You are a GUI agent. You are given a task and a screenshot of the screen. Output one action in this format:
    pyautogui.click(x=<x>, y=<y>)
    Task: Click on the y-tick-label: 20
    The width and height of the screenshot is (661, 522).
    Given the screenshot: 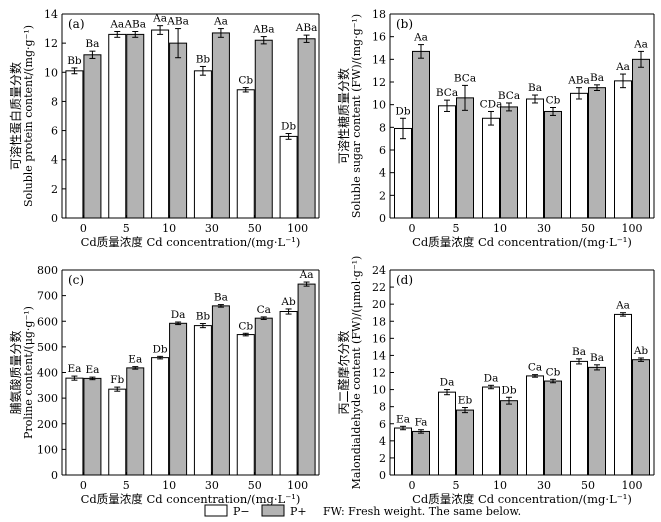 What is the action you would take?
    pyautogui.click(x=379, y=304)
    